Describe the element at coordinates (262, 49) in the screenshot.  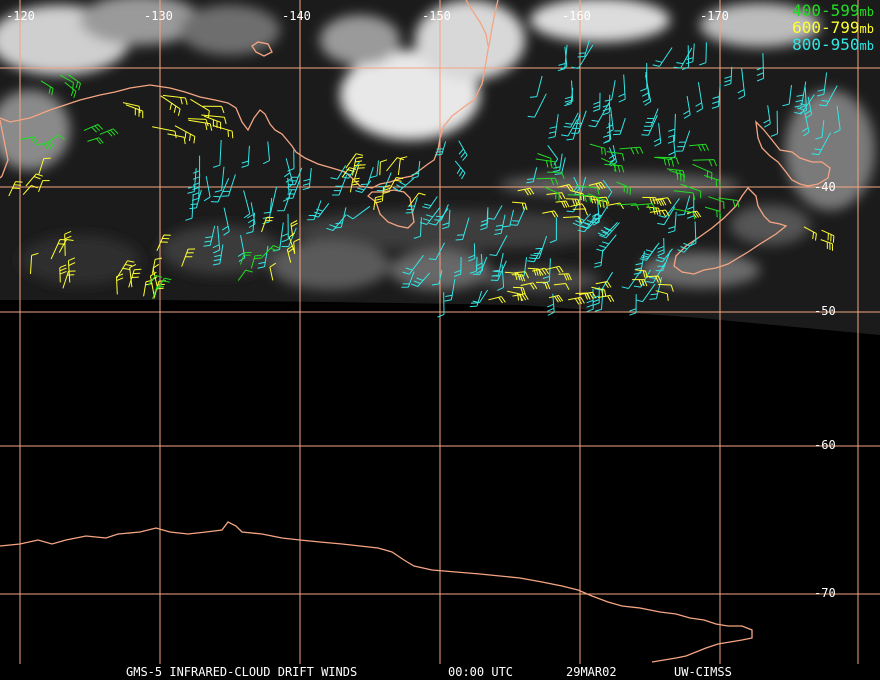
I see `new-guinea-coast` at that location.